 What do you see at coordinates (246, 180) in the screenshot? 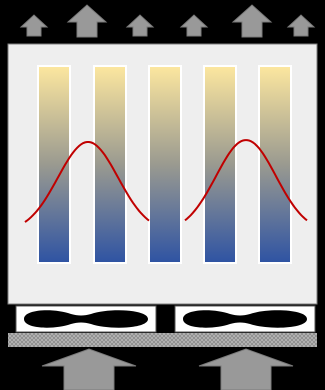
I see `temperature-curve-right` at bounding box center [246, 180].